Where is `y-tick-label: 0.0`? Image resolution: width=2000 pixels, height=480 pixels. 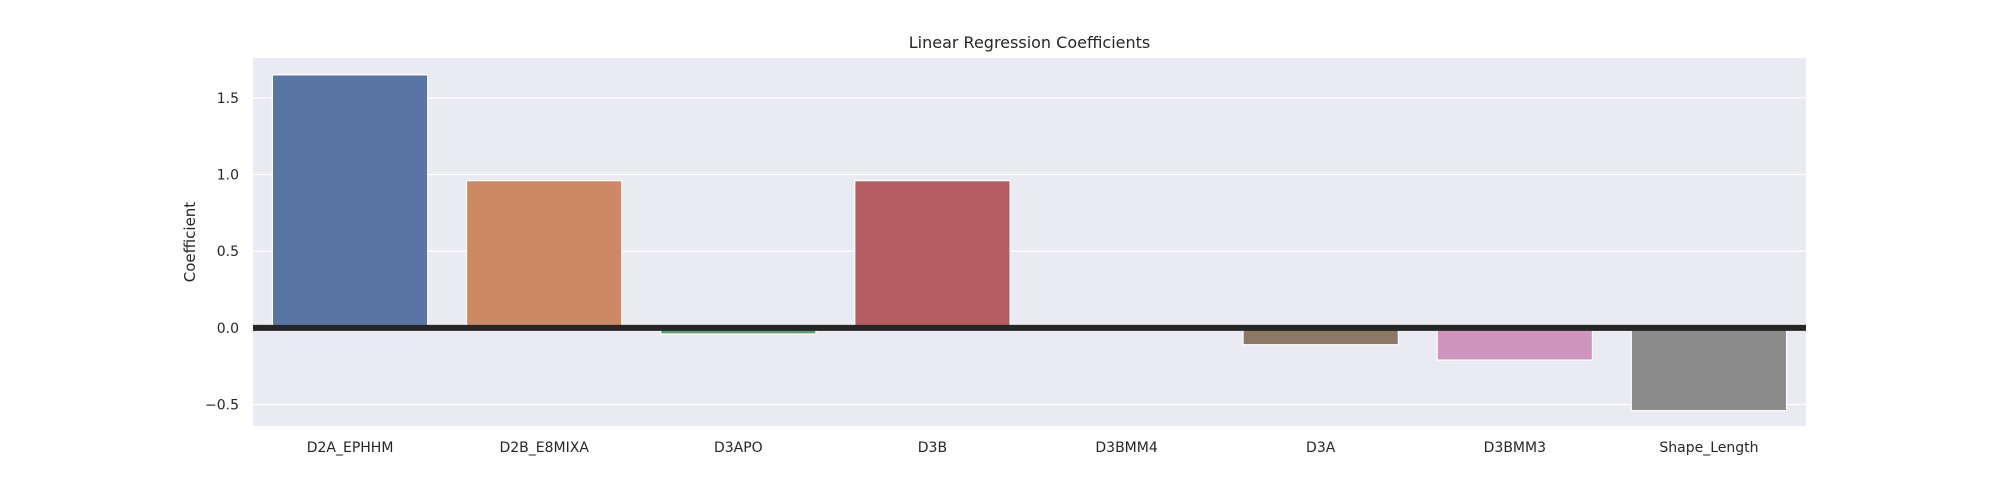 y-tick-label: 0.0 is located at coordinates (228, 329).